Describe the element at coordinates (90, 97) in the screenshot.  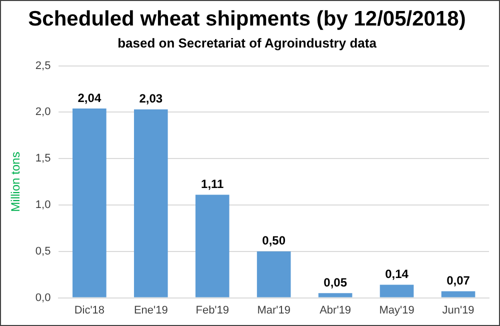
I see `data-label: 2,04` at that location.